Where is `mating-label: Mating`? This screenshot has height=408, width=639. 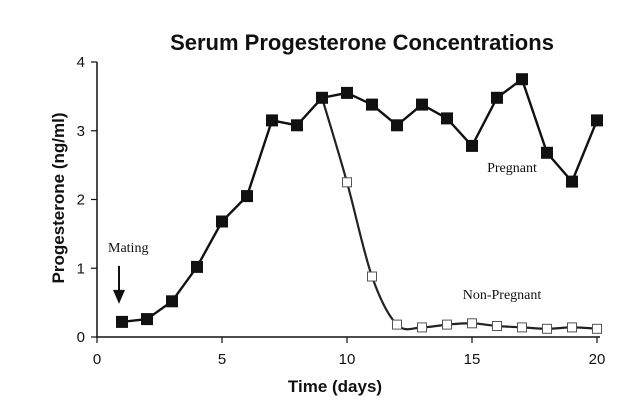
mating-label: Mating is located at coordinates (128, 248).